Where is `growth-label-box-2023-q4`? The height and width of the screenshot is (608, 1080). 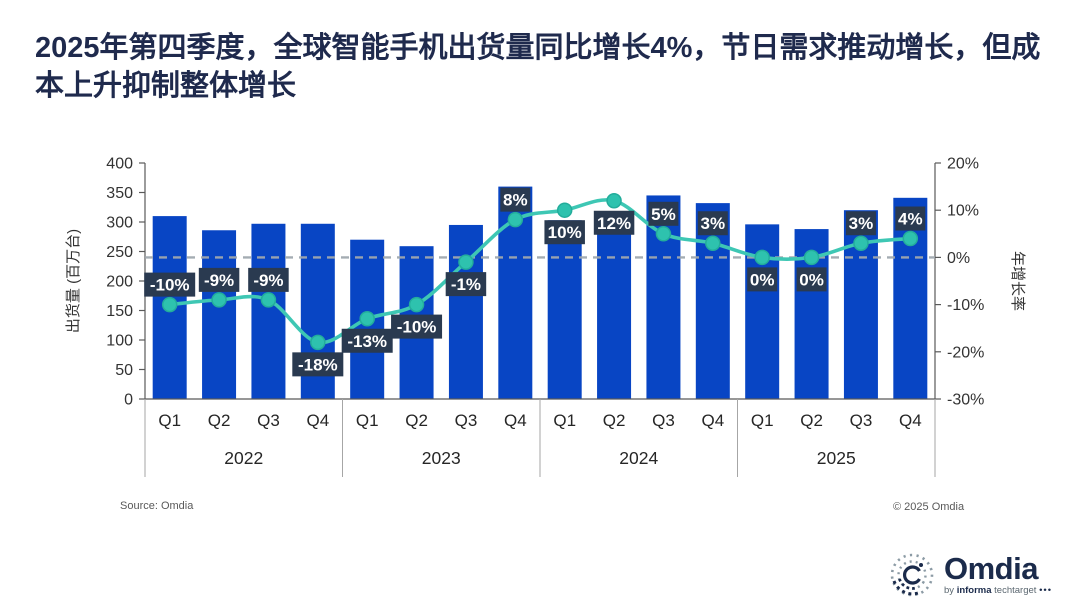
growth-label-box-2023-q4 is located at coordinates (515, 199).